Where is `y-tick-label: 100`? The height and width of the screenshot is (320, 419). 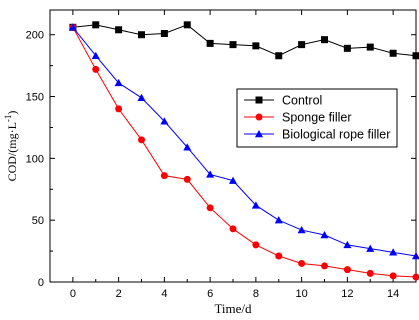
y-tick-label: 100 is located at coordinates (35, 159).